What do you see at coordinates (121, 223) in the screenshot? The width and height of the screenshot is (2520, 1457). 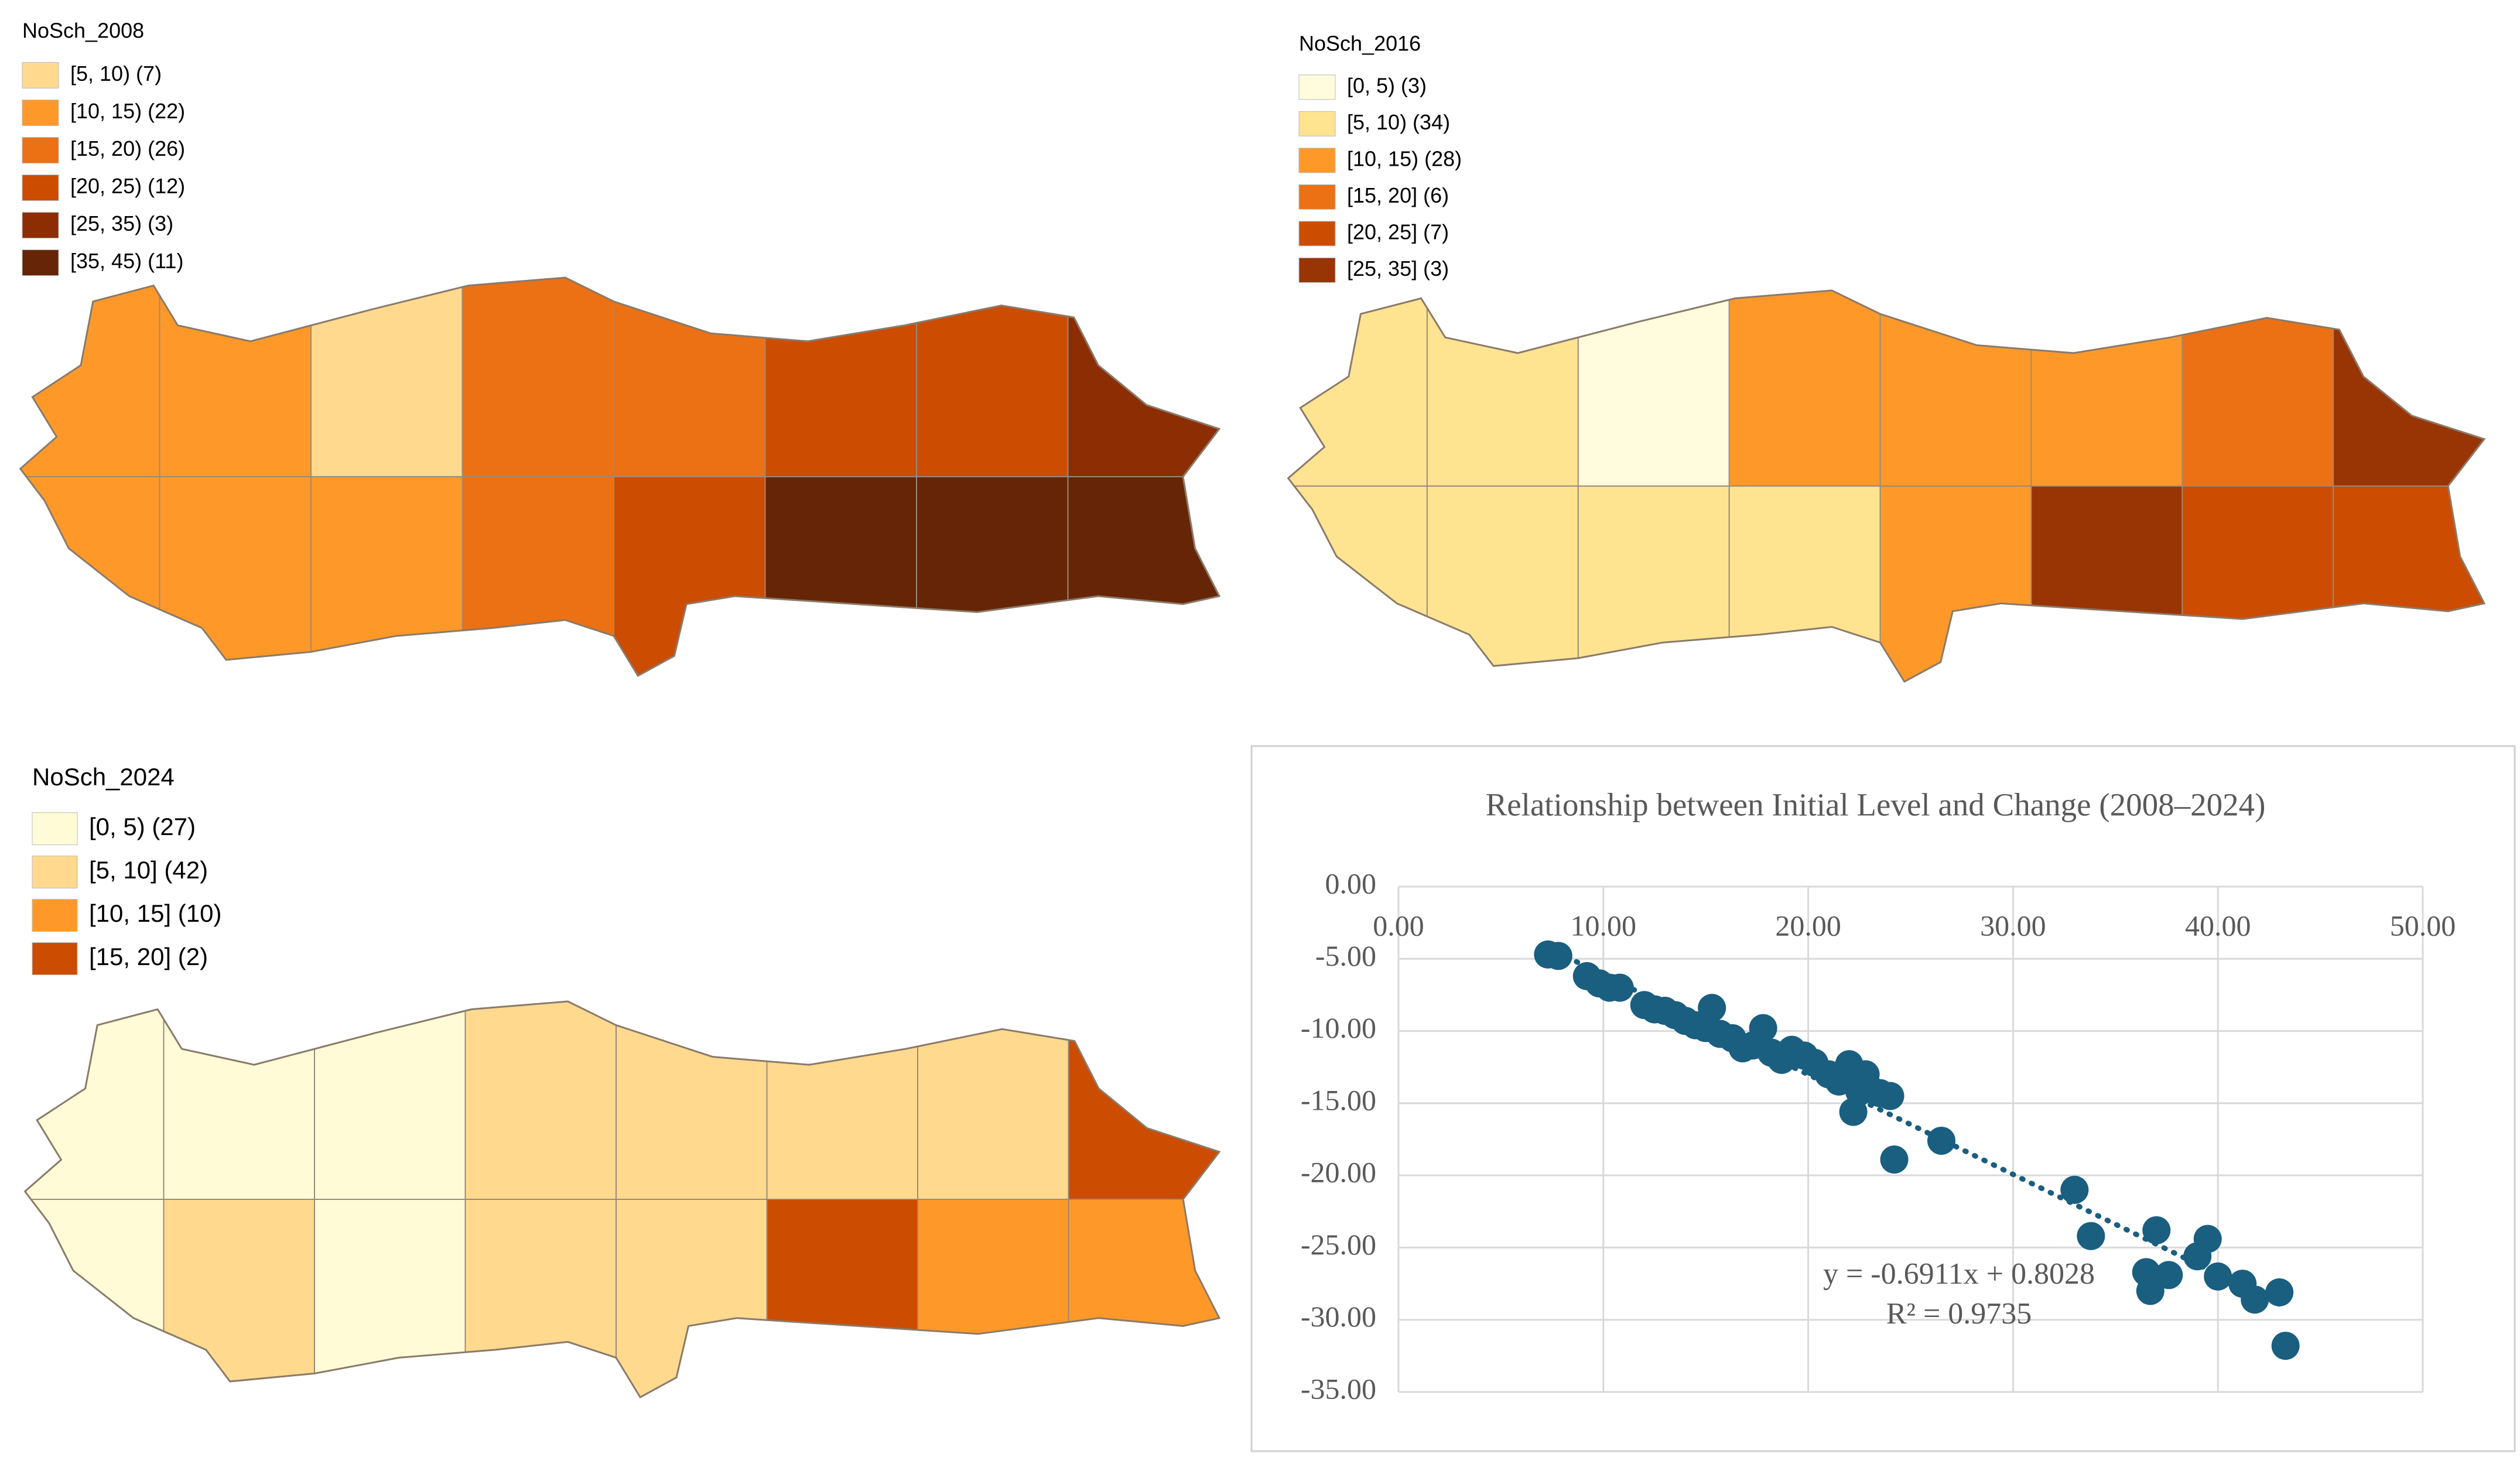 I see `legend-label: [25, 35) (3)` at bounding box center [121, 223].